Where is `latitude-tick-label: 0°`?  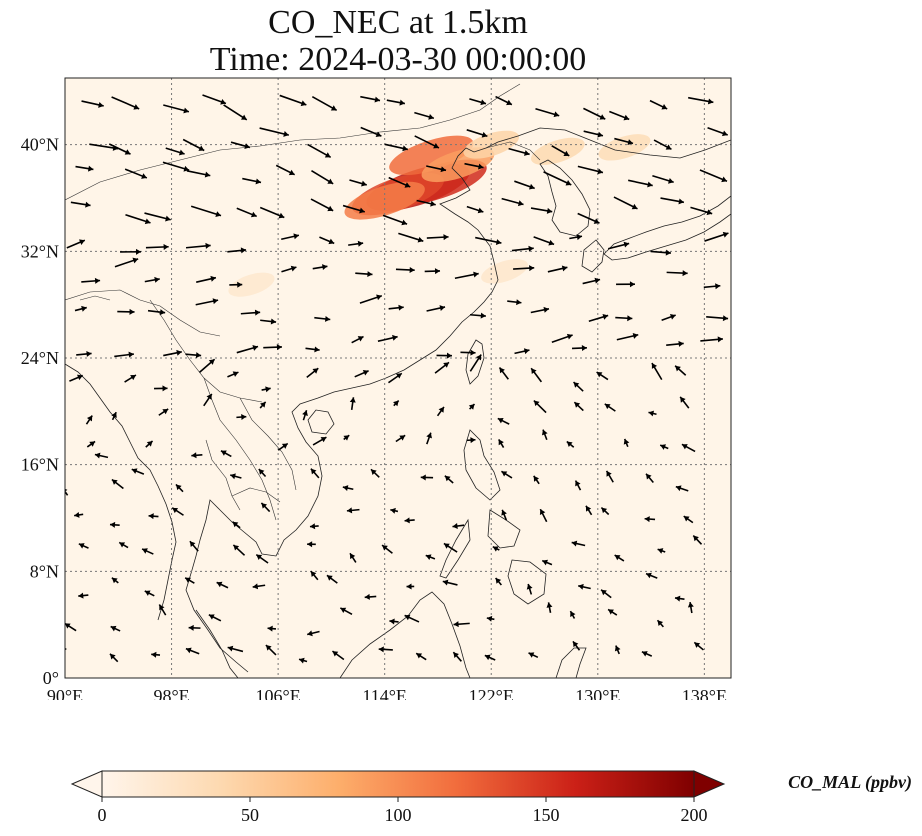 latitude-tick-label: 0° is located at coordinates (51, 678).